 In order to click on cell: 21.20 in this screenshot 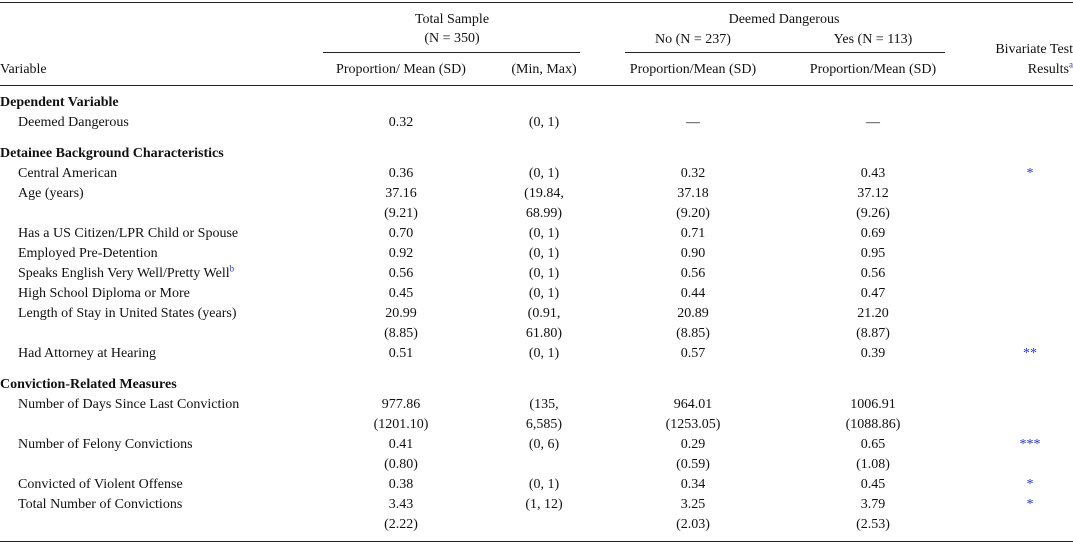, I will do `click(873, 313)`.